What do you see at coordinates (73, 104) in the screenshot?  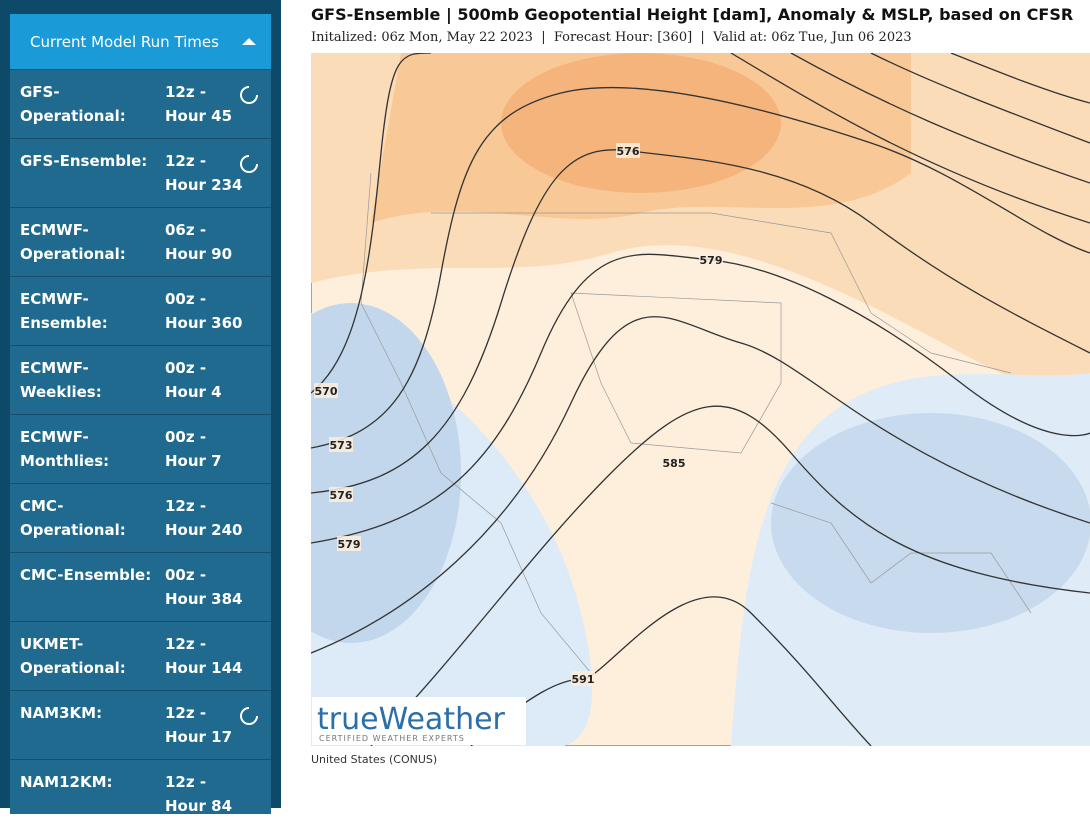 I see `model-name: GFS-Operational:` at bounding box center [73, 104].